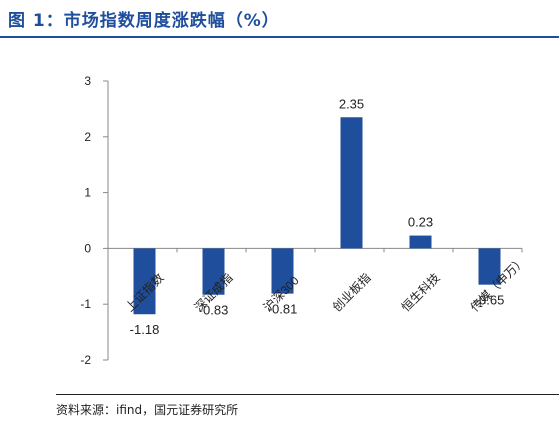 The width and height of the screenshot is (559, 429). I want to click on y-tick-label: 2, so click(87, 137).